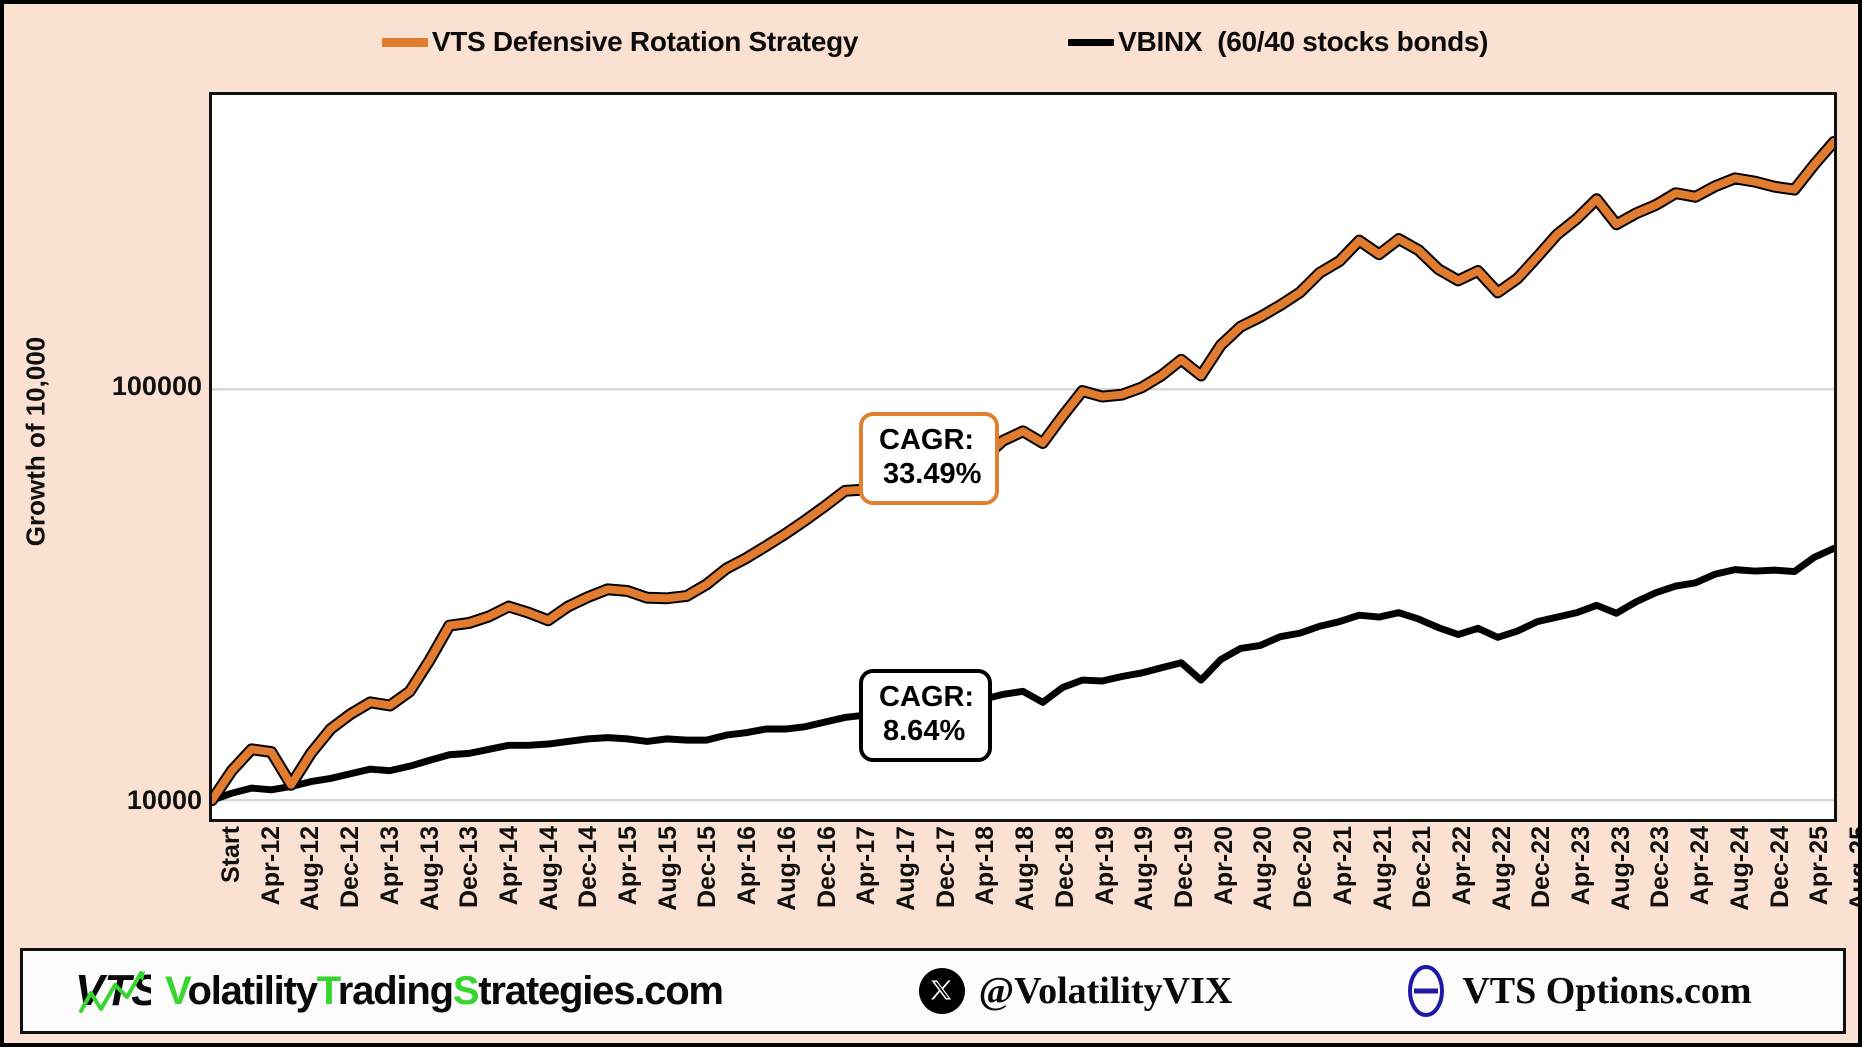 The width and height of the screenshot is (1862, 1047). I want to click on x-tick-label: Apr-17, so click(866, 866).